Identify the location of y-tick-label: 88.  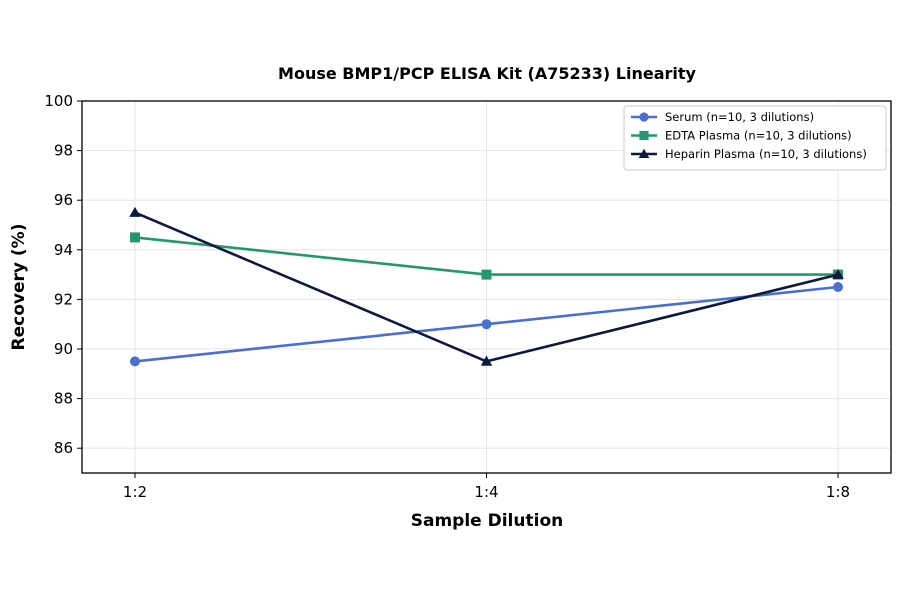
(63, 399).